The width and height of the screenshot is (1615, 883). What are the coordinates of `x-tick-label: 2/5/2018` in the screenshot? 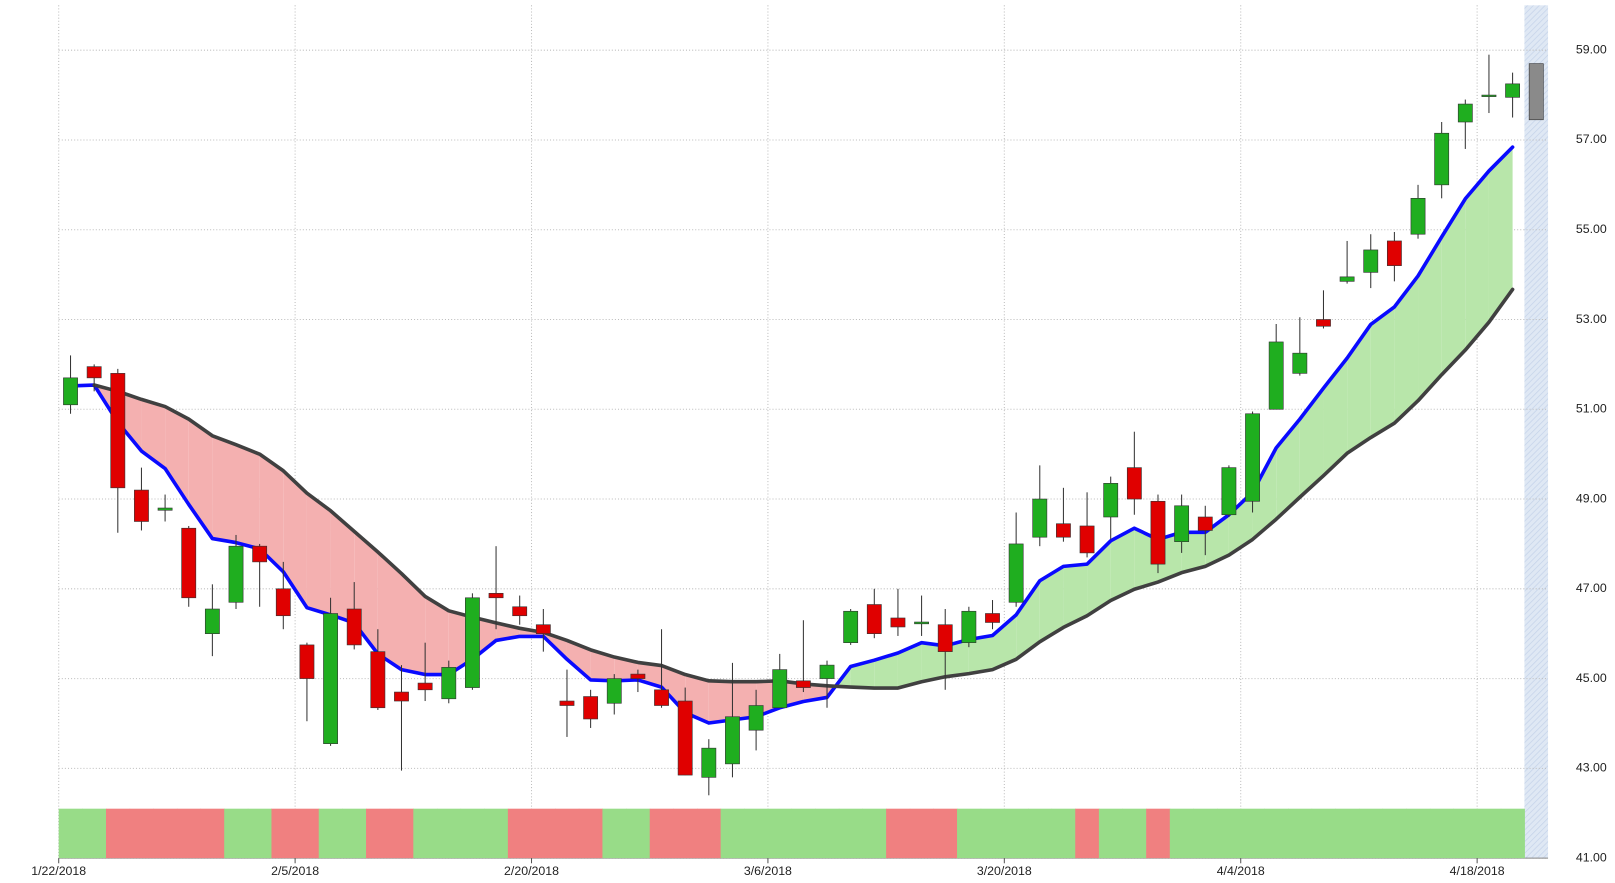 It's located at (295, 871).